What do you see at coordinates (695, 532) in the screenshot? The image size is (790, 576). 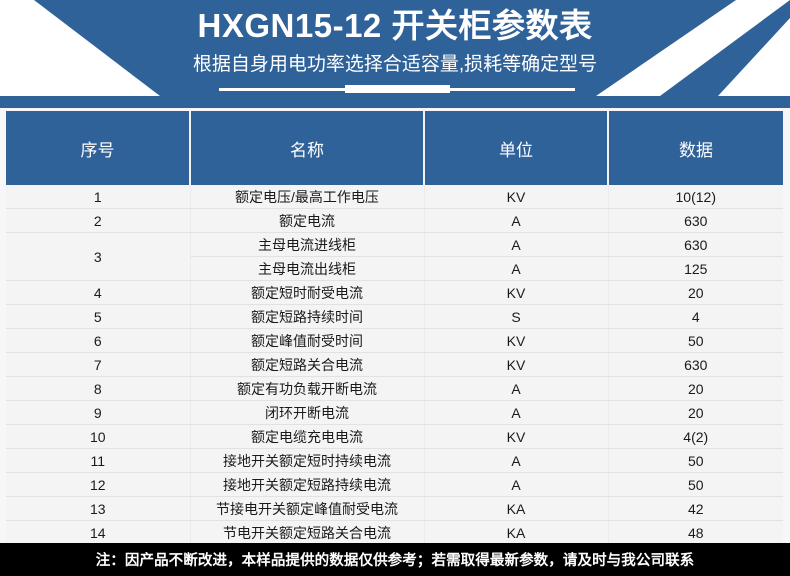 I see `cell-data: 48` at bounding box center [695, 532].